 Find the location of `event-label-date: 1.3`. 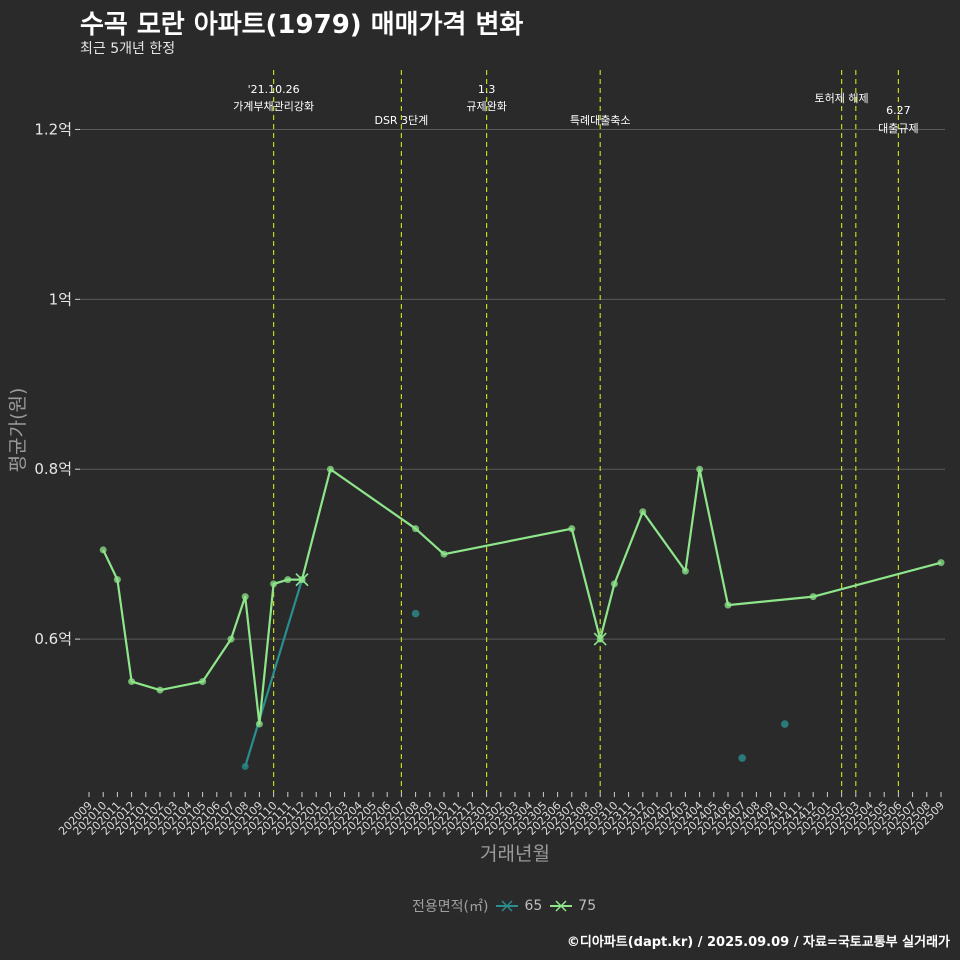

event-label-date: 1.3 is located at coordinates (487, 89).